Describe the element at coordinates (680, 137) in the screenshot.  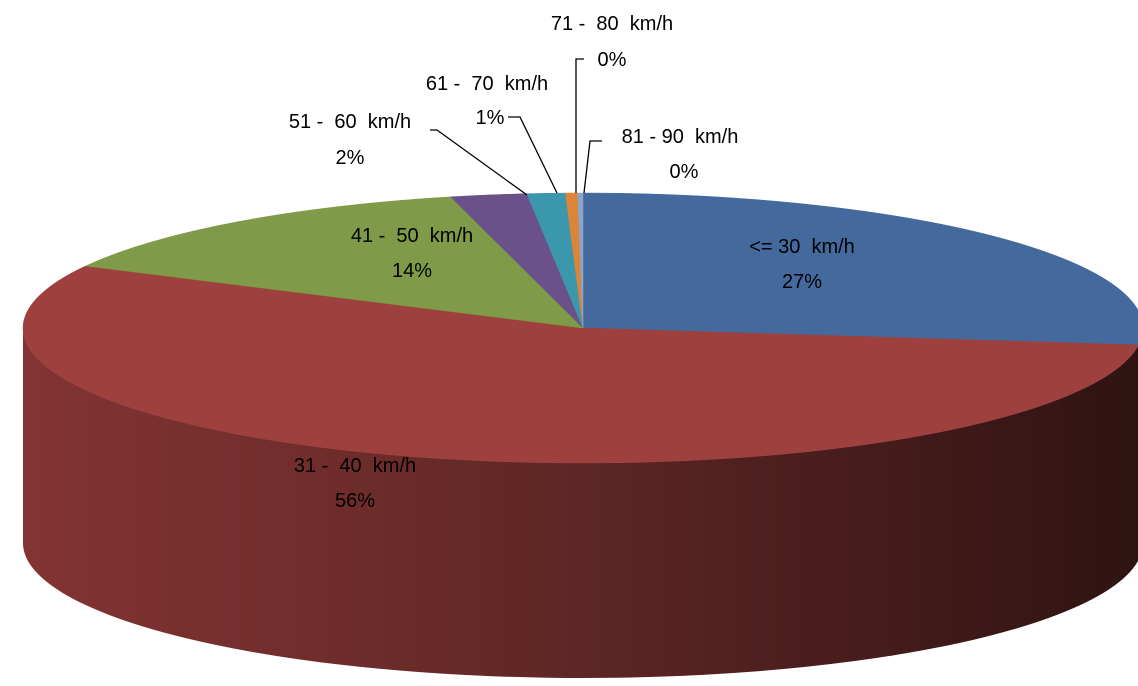
I see `label-name-81-90: 81 - 90 km/h` at that location.